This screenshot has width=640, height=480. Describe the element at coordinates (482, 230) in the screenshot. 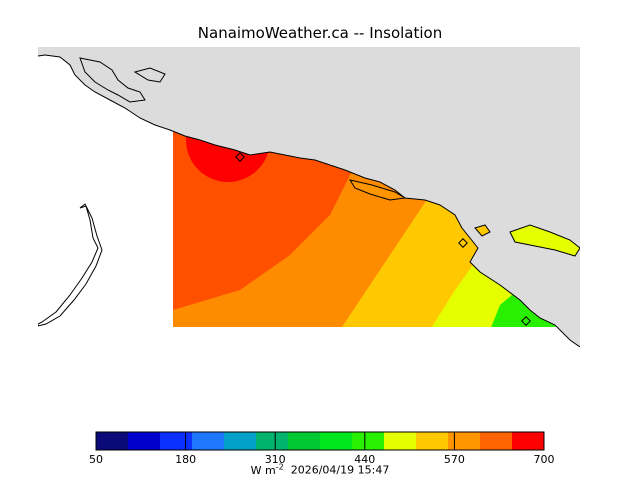

I see `island-small` at that location.